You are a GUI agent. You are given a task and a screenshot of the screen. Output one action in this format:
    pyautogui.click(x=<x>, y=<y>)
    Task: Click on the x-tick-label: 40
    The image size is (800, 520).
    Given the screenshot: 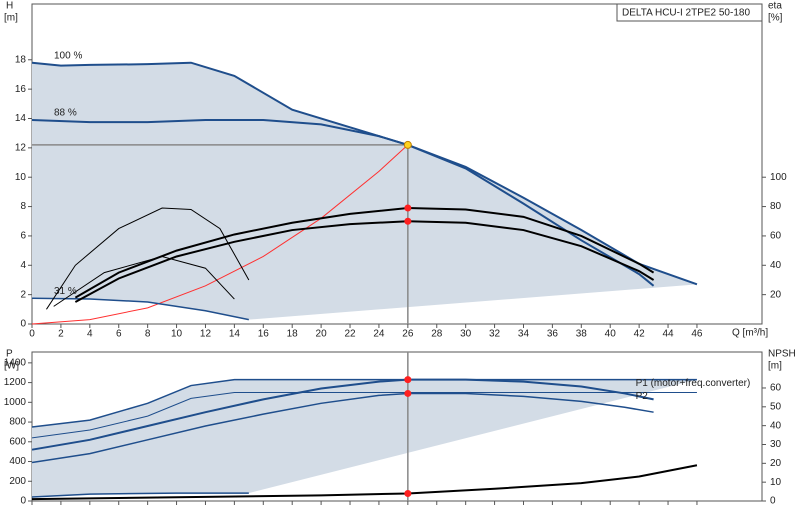 What is the action you would take?
    pyautogui.click(x=611, y=334)
    